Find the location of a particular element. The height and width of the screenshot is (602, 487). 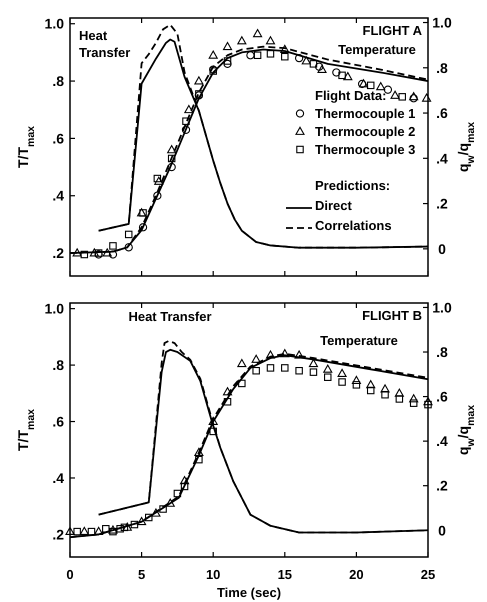

annotation: Heat Transfer is located at coordinates (104, 44).